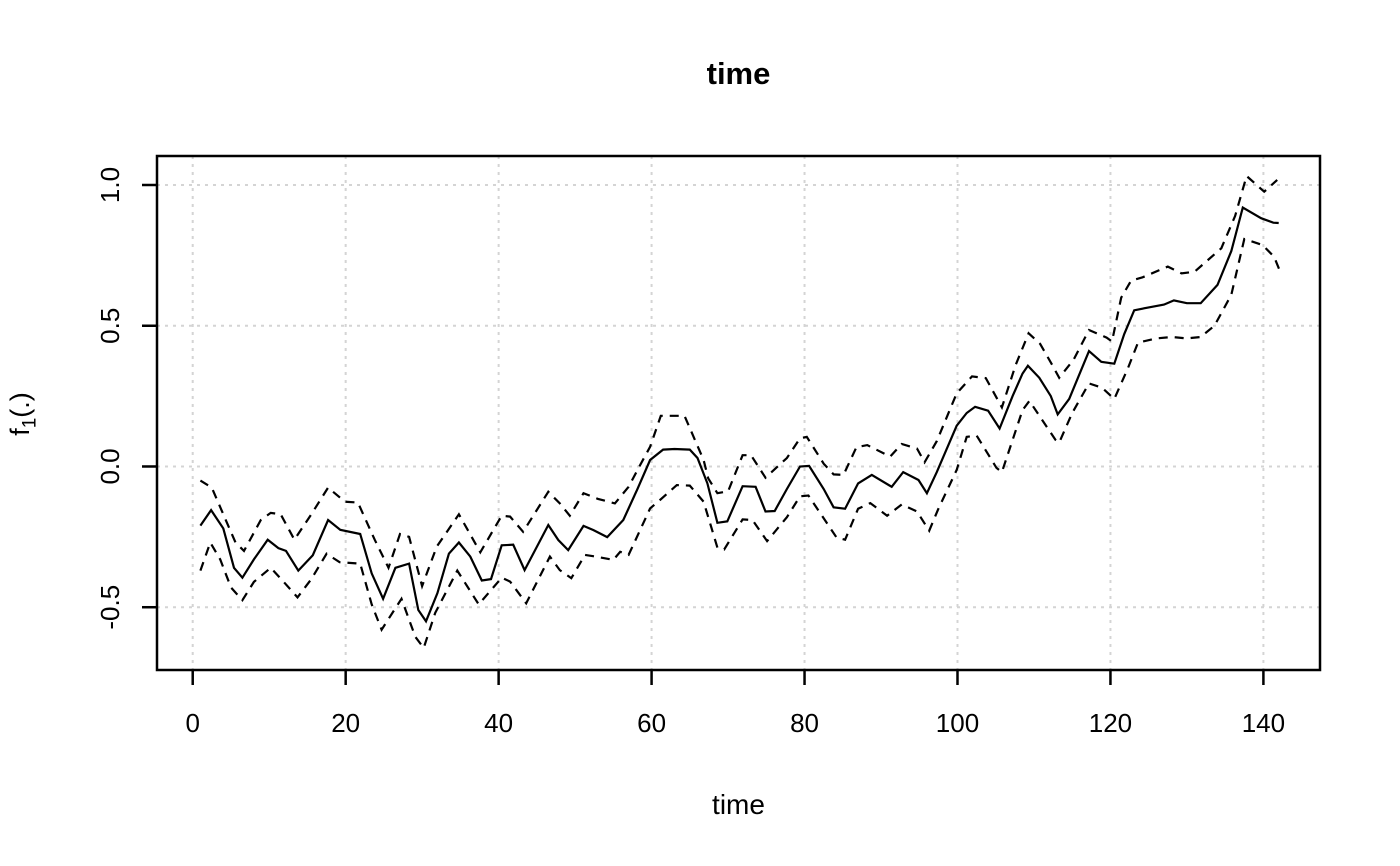 The image size is (1400, 866). Describe the element at coordinates (110, 607) in the screenshot. I see `y-tick-label: -0.5` at that location.